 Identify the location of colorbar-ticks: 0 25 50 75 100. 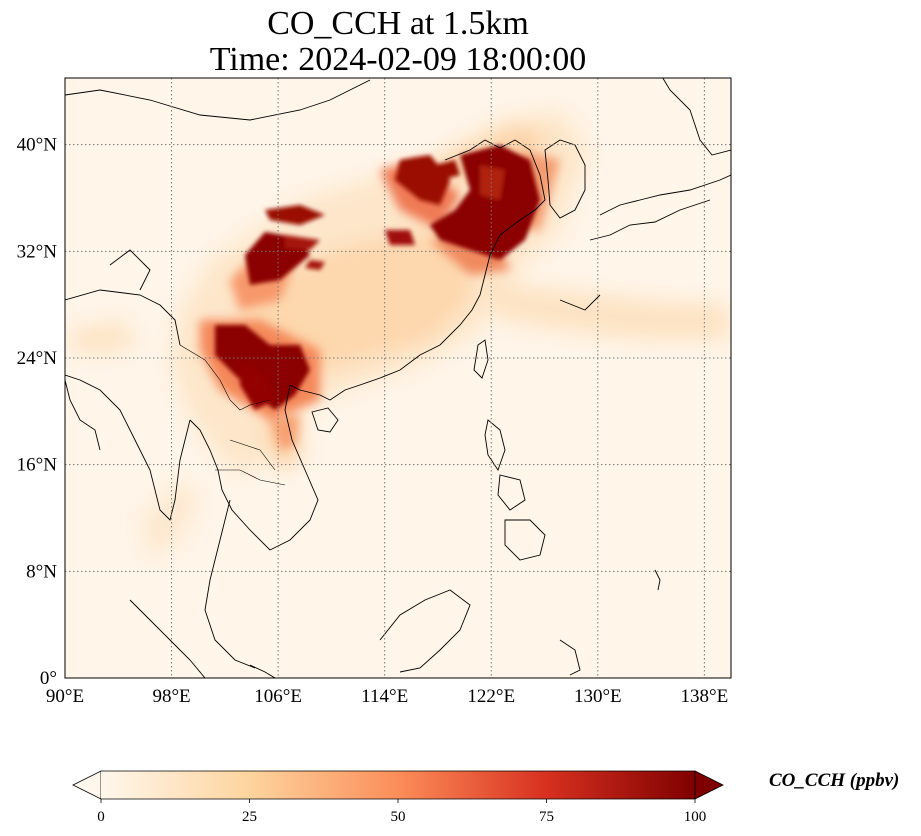
(401, 812).